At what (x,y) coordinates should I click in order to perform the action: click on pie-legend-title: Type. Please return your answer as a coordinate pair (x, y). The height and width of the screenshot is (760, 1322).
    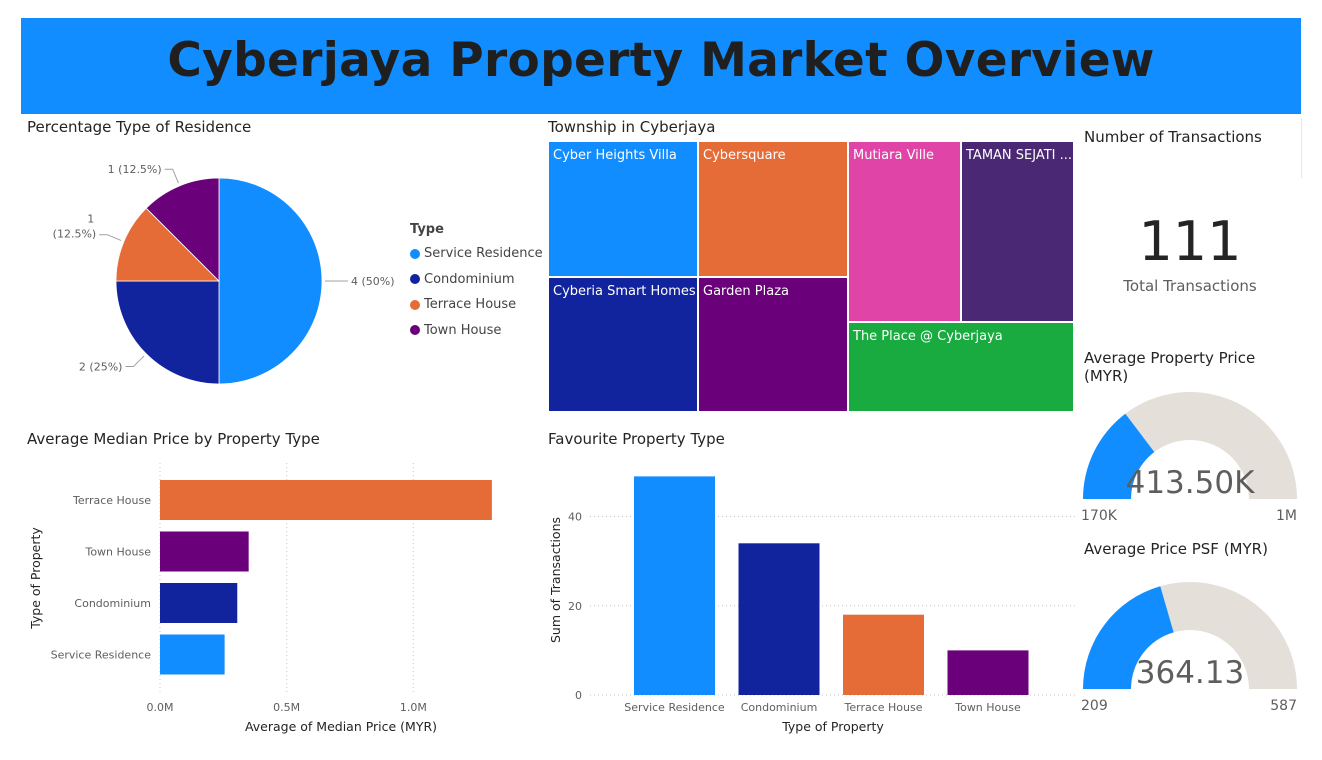
    Looking at the image, I should click on (427, 229).